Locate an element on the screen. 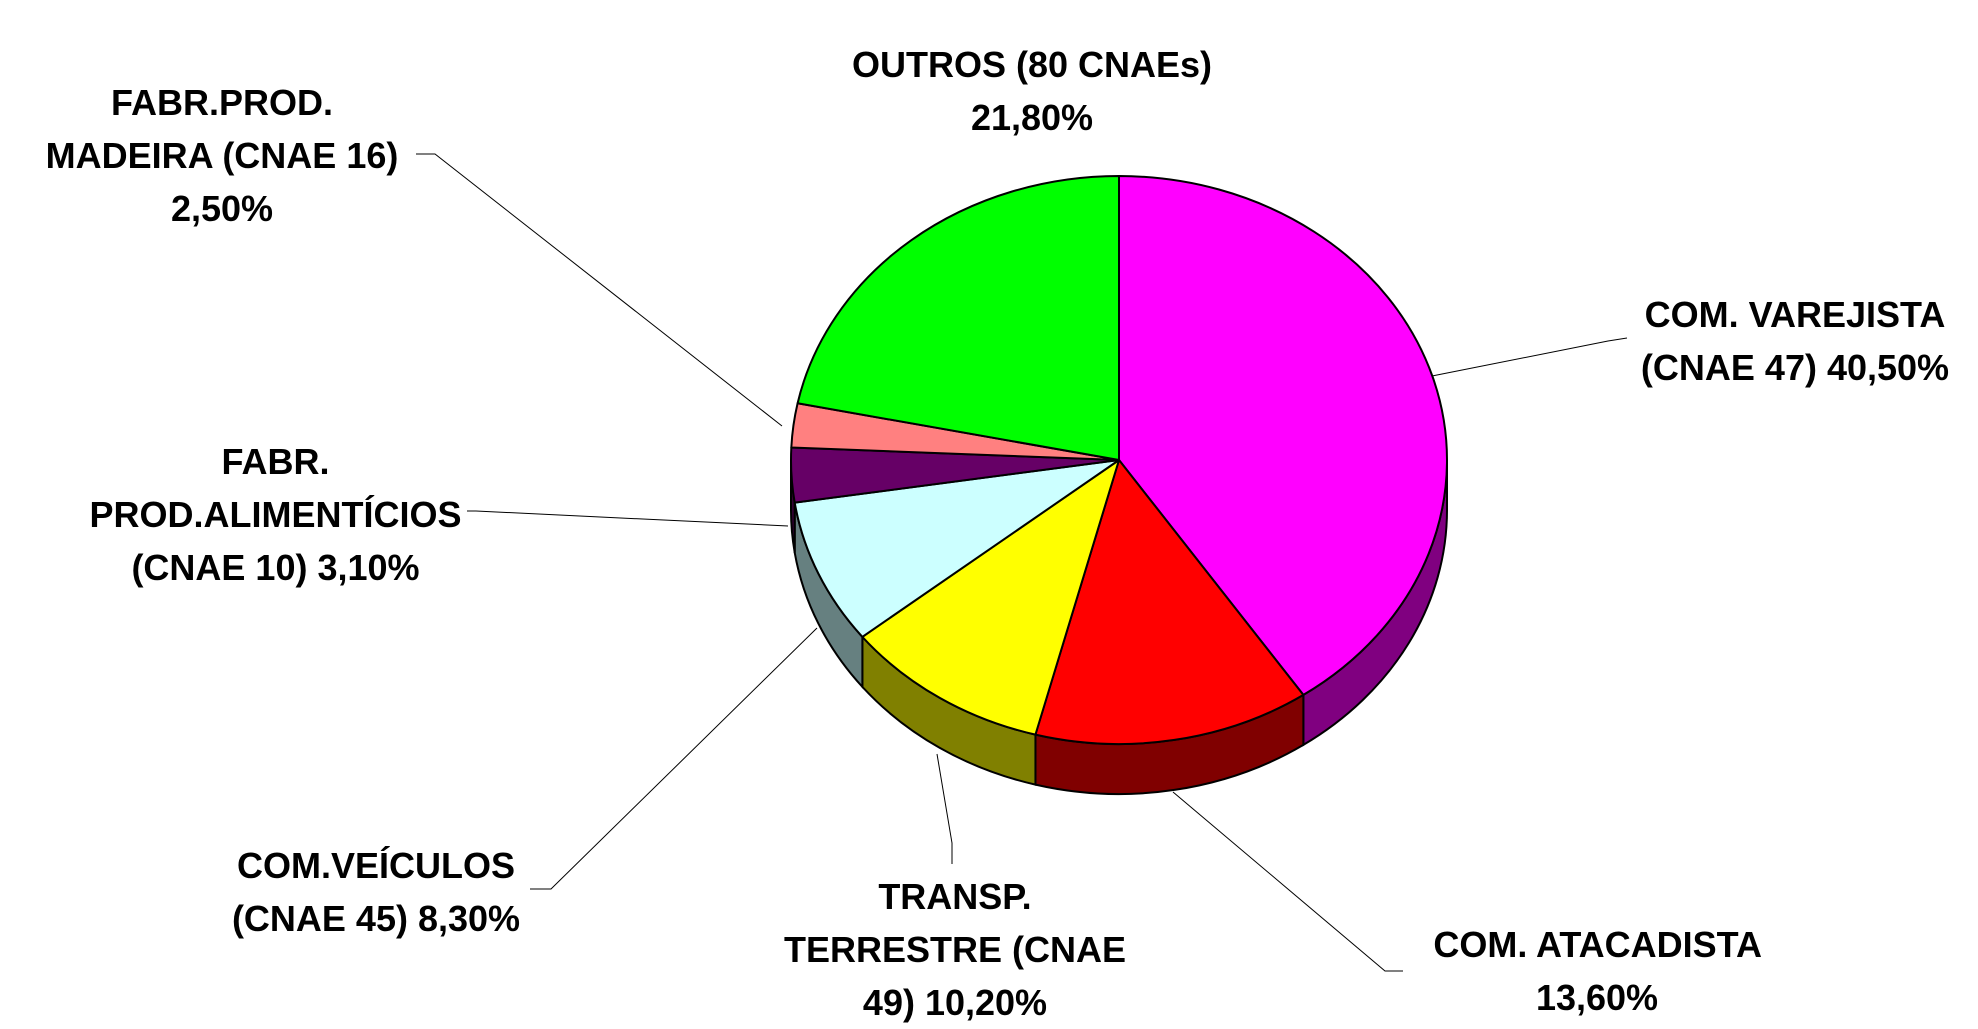  slice-label: FABR. PROD.ALIMENTÍCIOS (CNAE 10) 3,10% is located at coordinates (275, 514).